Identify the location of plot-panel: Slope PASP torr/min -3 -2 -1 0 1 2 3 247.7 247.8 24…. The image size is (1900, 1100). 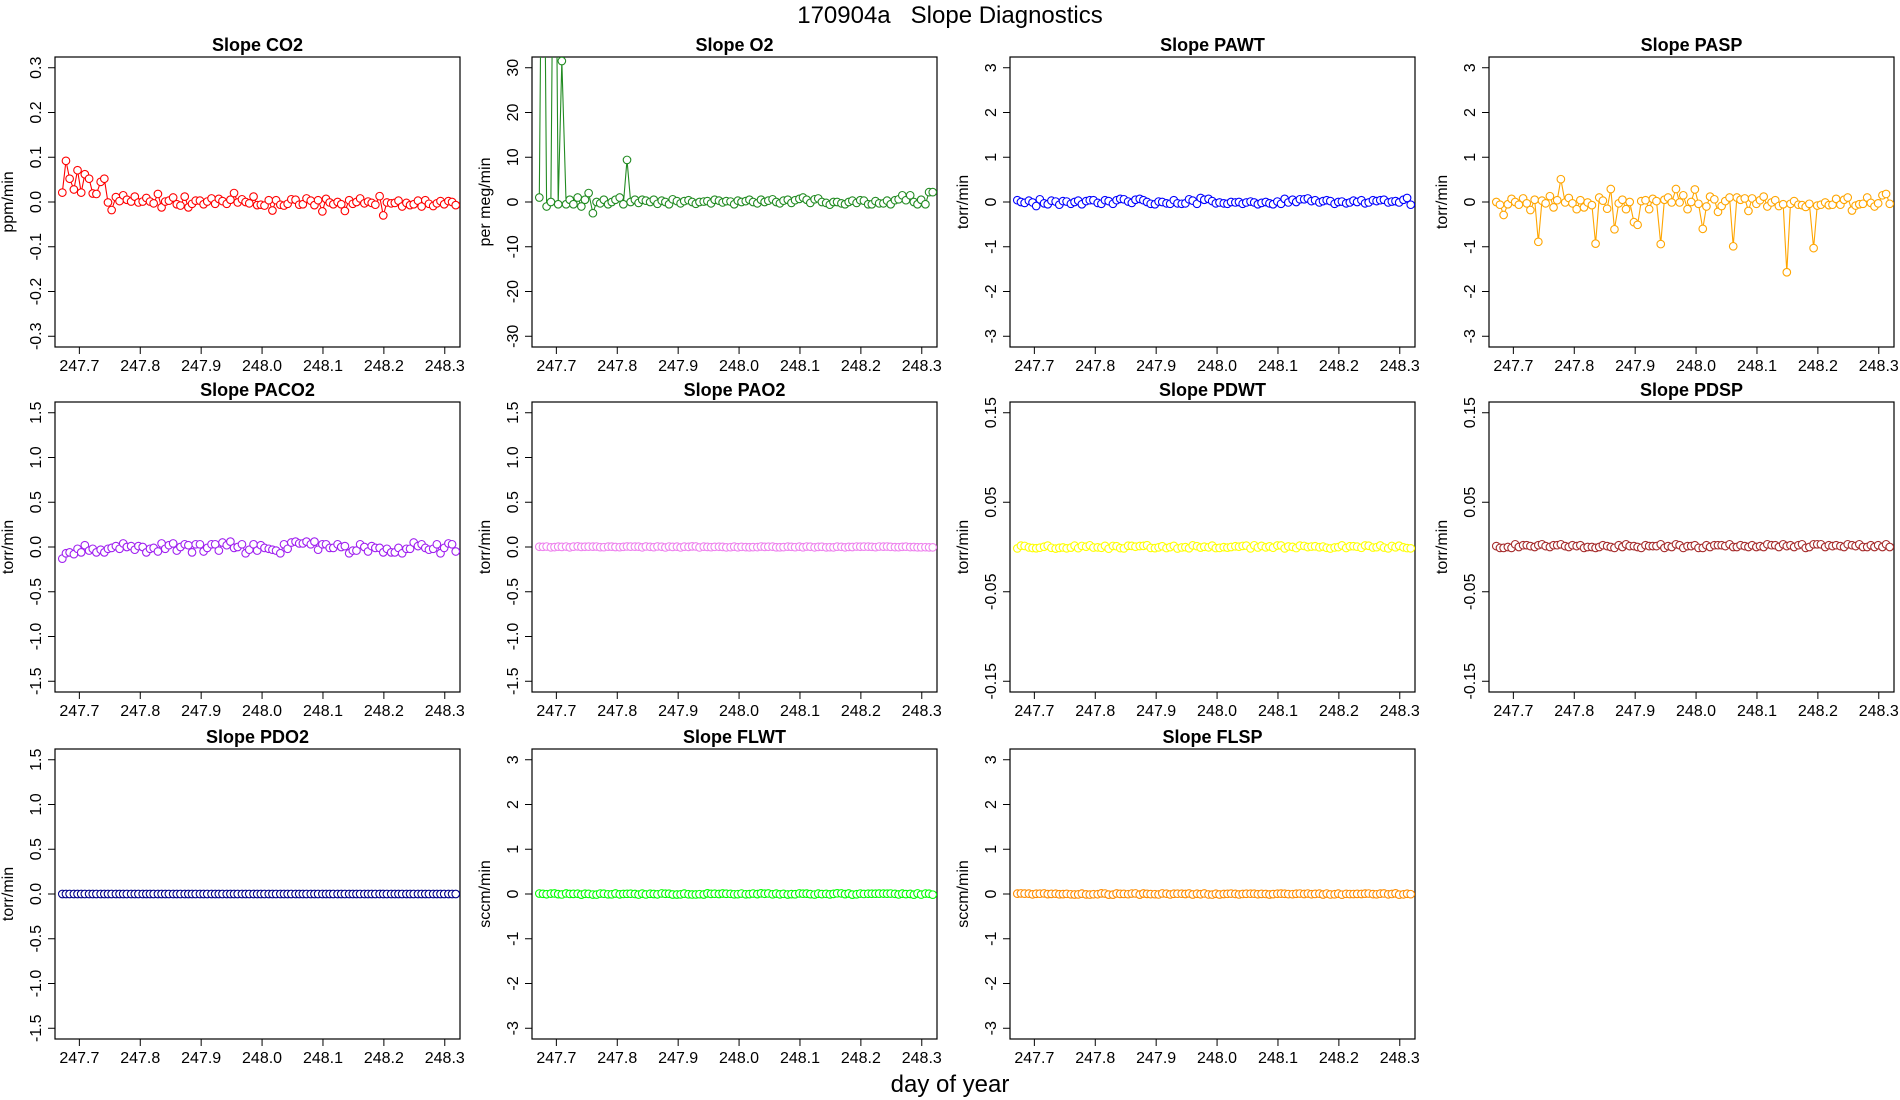
(1666, 205).